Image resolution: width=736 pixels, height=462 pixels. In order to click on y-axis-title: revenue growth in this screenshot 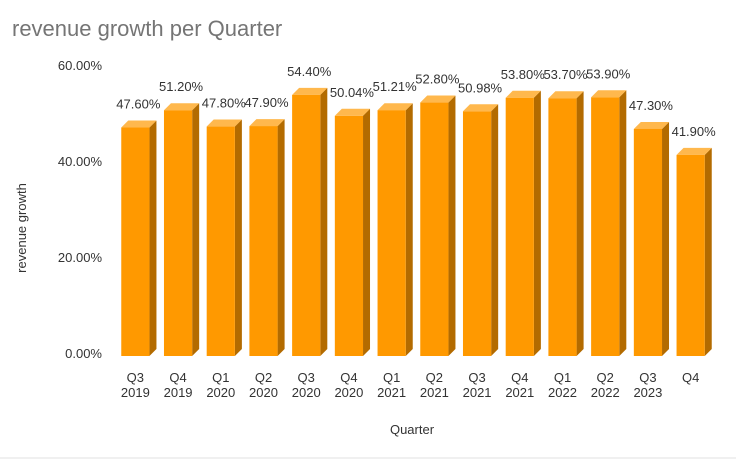, I will do `click(21, 228)`.